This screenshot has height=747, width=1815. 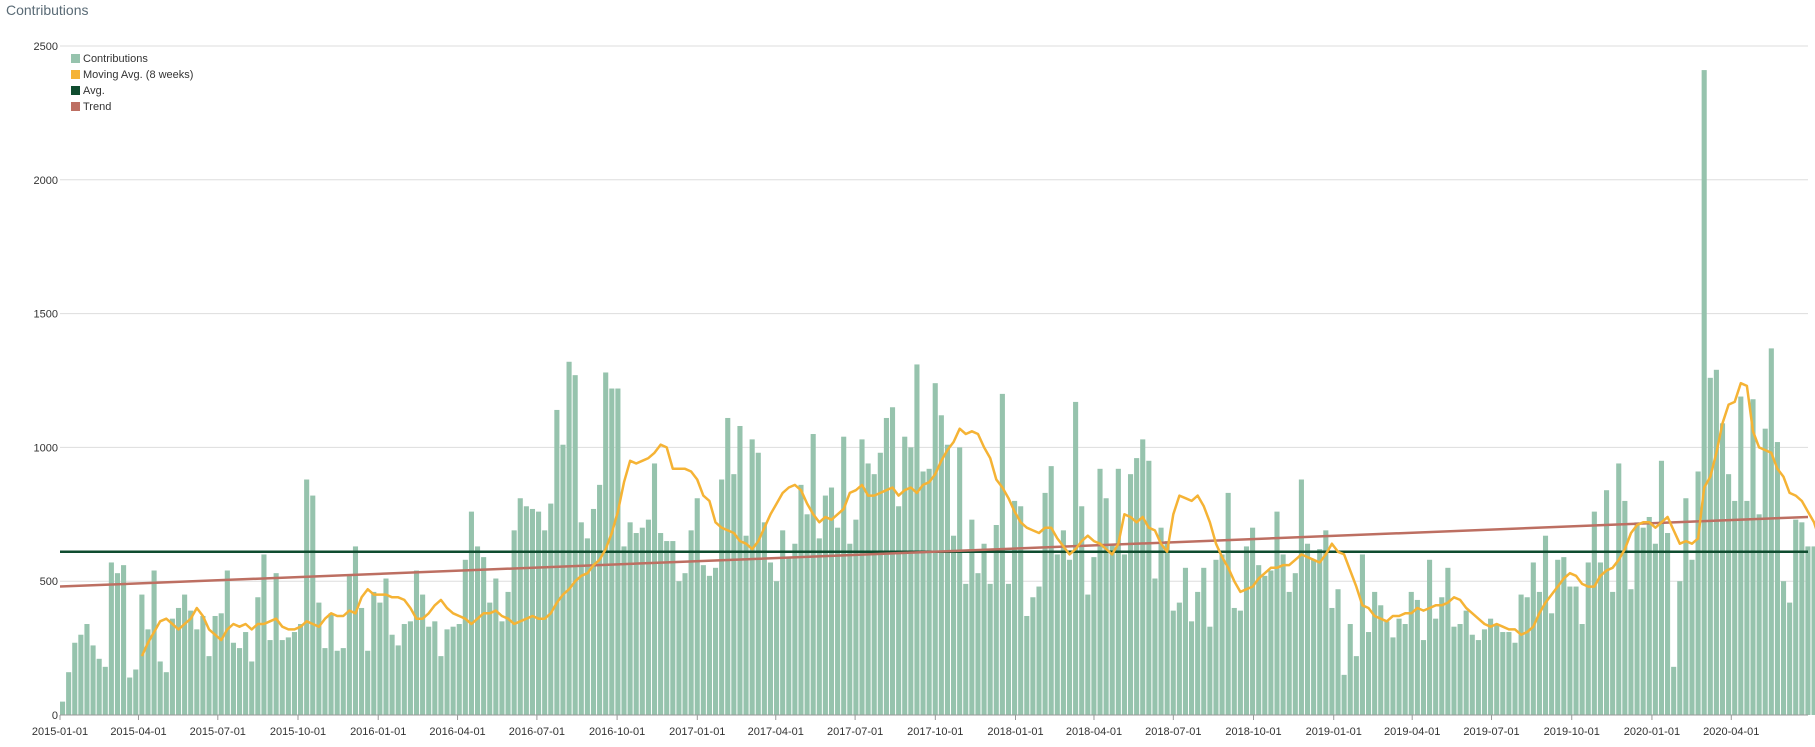 I want to click on x-tick-label: 2016-01-01, so click(x=378, y=732).